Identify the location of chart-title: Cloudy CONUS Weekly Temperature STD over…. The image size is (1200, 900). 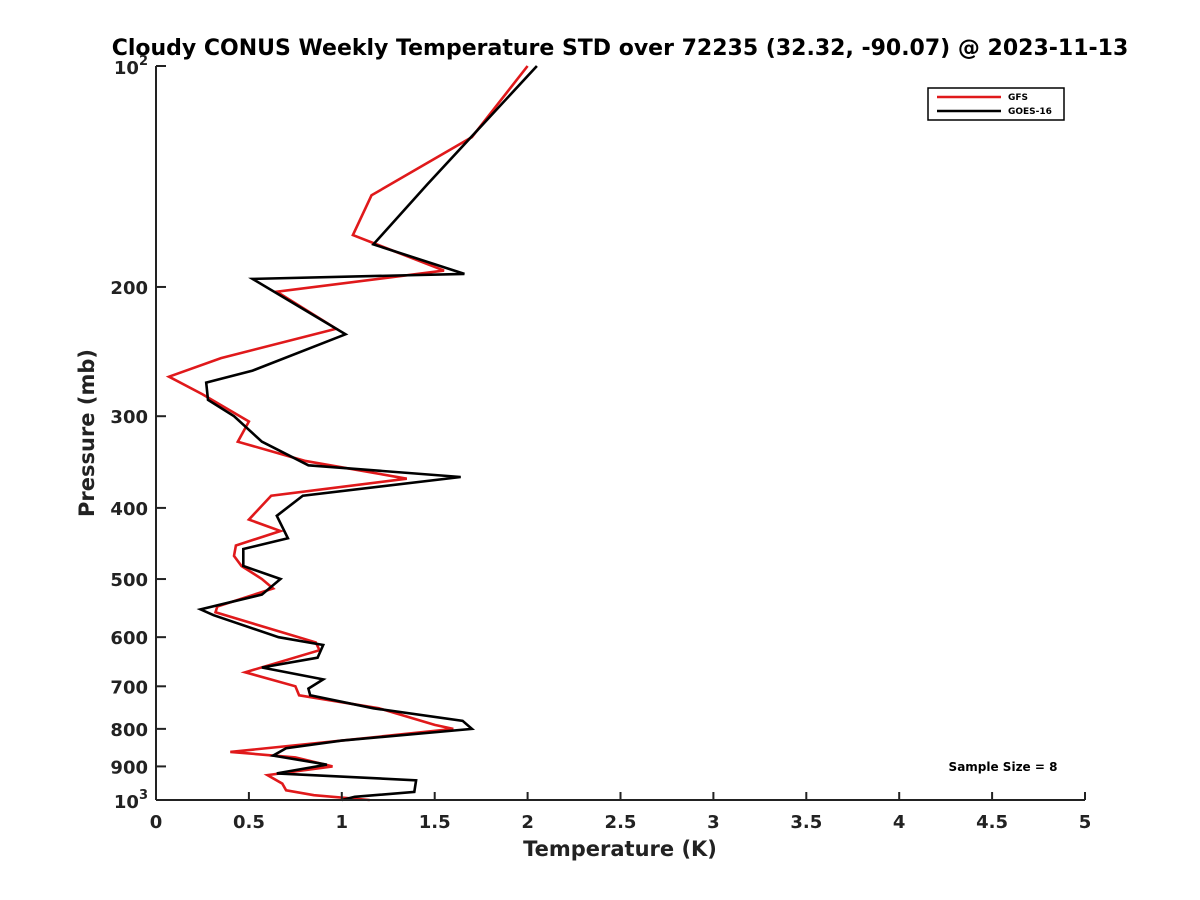
(620, 48).